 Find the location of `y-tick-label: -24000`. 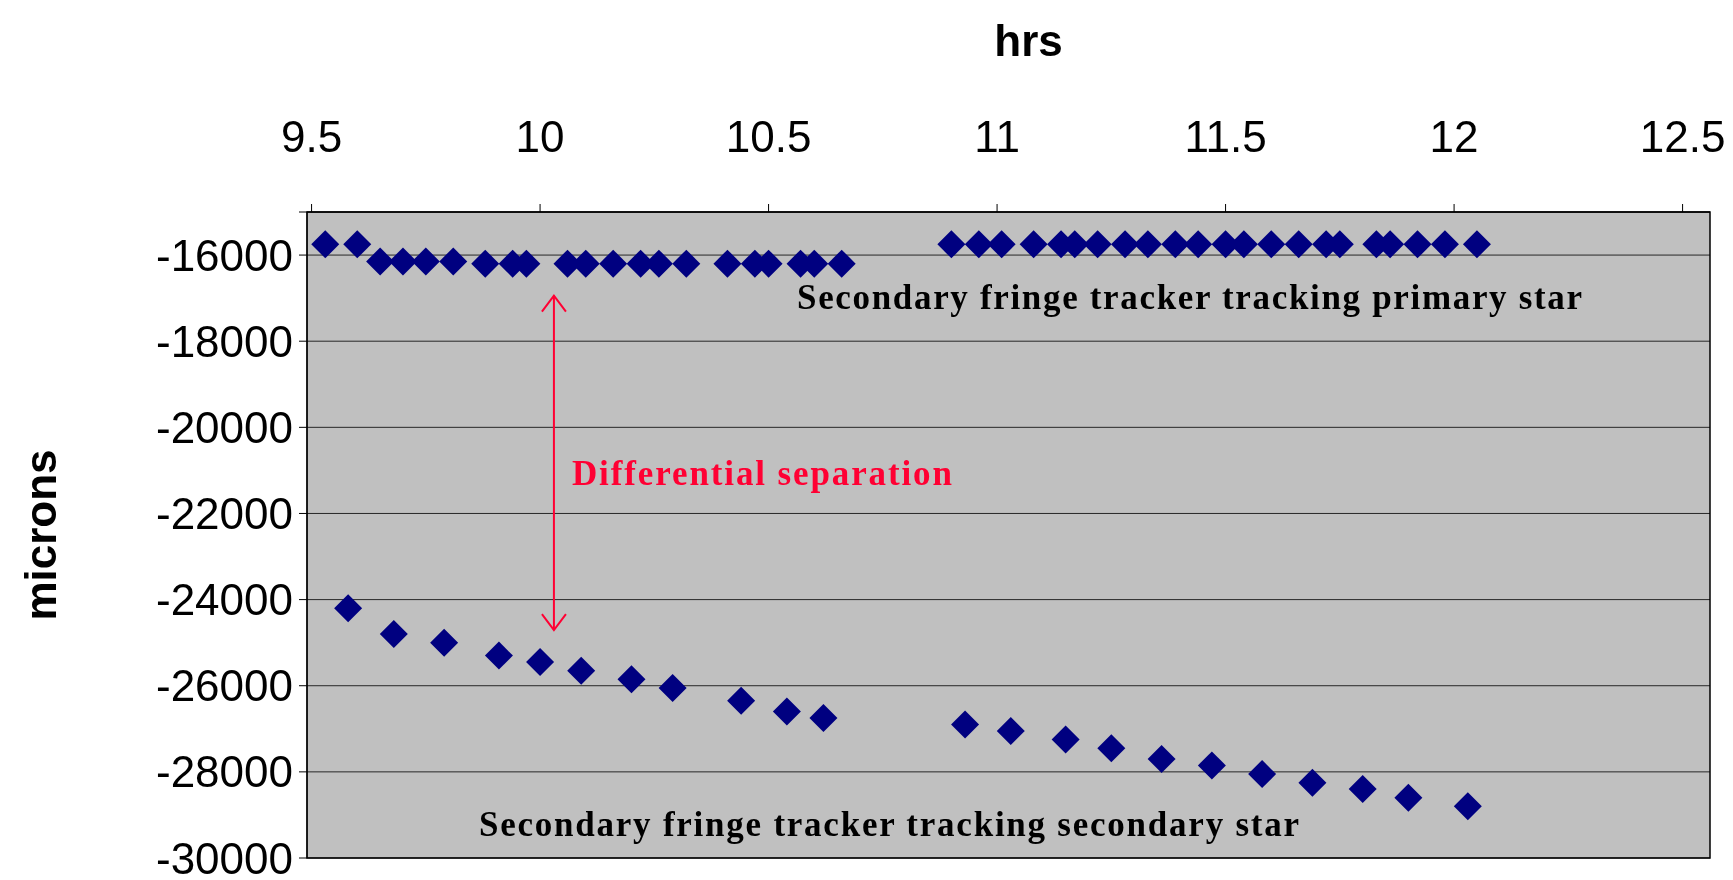

y-tick-label: -24000 is located at coordinates (224, 600).